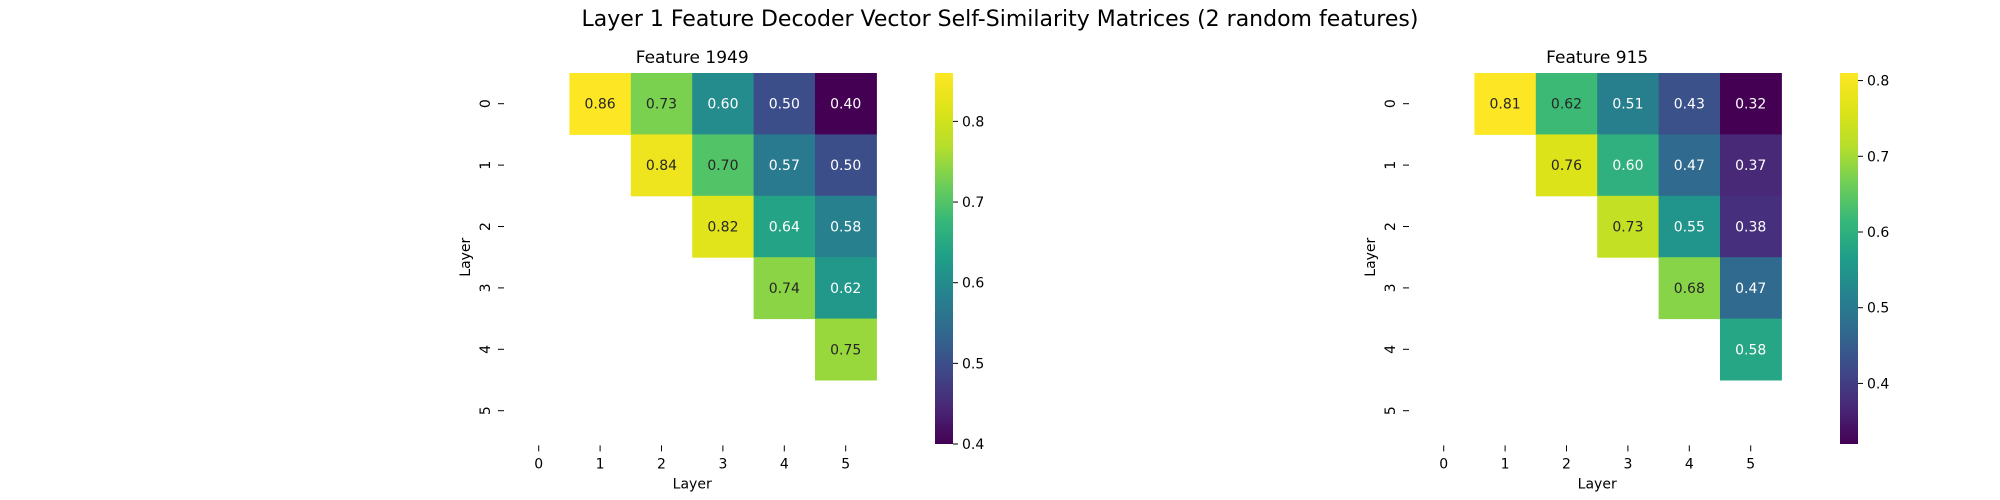  What do you see at coordinates (486, 165) in the screenshot?
I see `y-tick-label: 1` at bounding box center [486, 165].